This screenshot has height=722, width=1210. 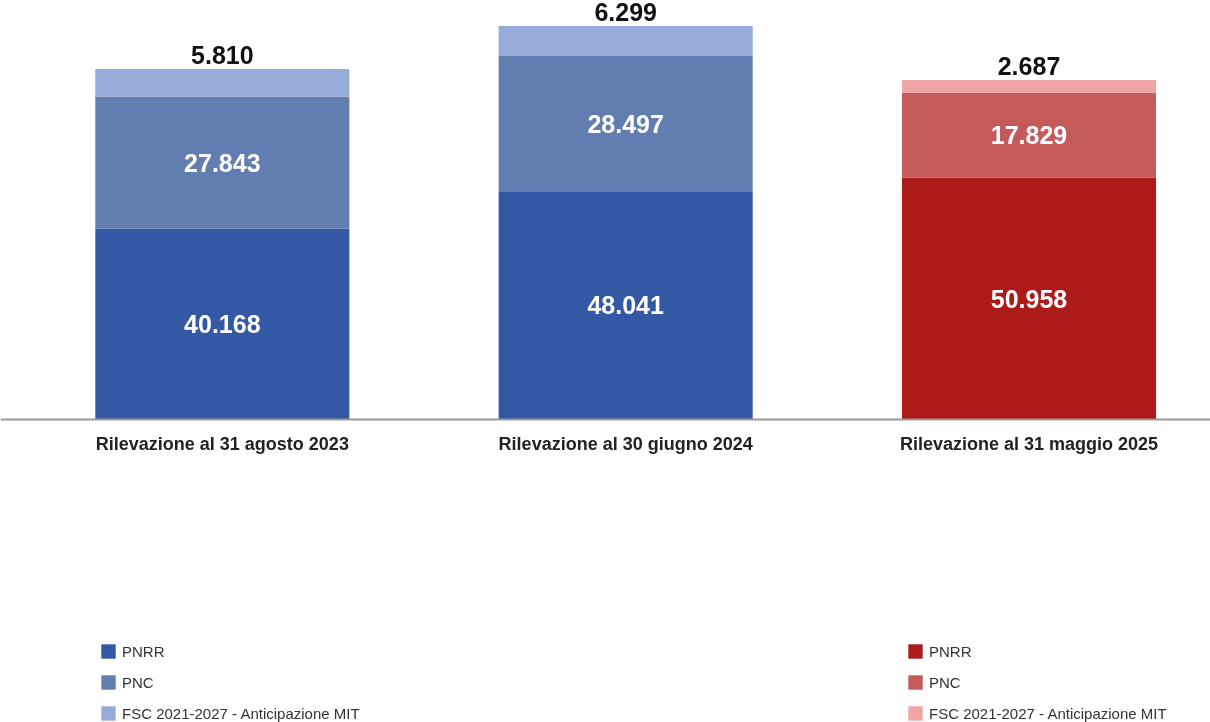 I want to click on data-label: 17.829, so click(x=1029, y=135).